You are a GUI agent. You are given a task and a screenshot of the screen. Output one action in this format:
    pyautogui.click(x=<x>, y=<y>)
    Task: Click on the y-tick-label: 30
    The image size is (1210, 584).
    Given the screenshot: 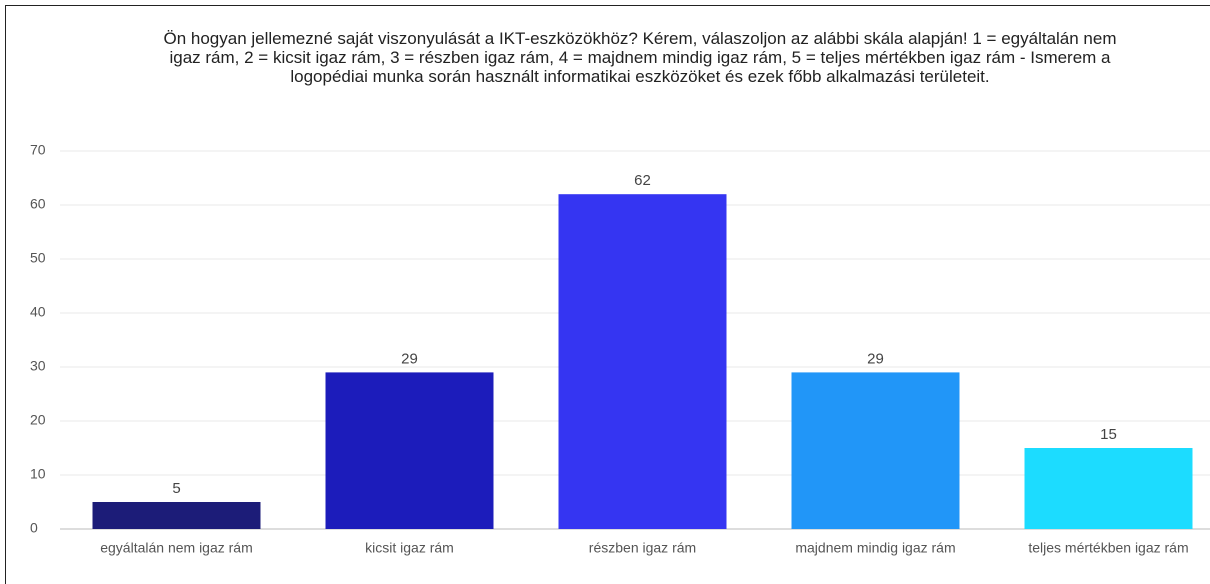 What is the action you would take?
    pyautogui.click(x=38, y=366)
    